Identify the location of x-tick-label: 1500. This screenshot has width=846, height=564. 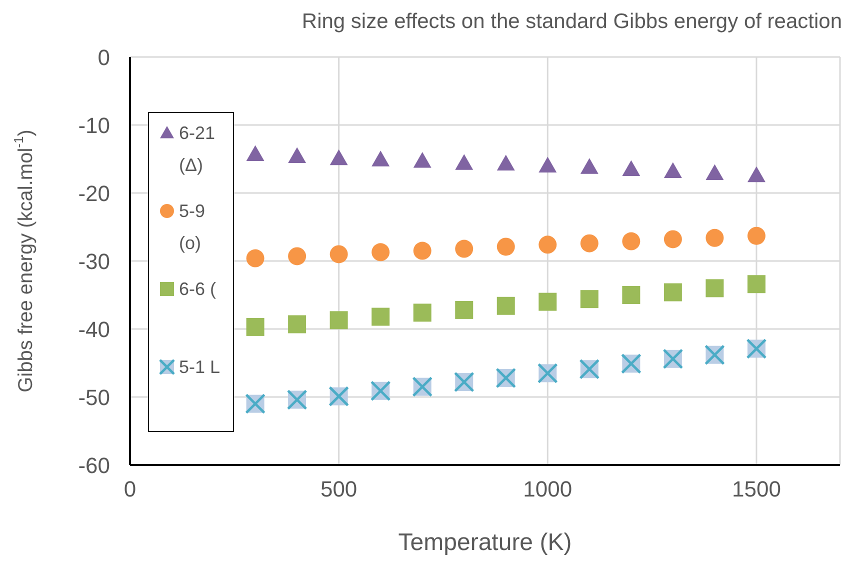
(756, 489).